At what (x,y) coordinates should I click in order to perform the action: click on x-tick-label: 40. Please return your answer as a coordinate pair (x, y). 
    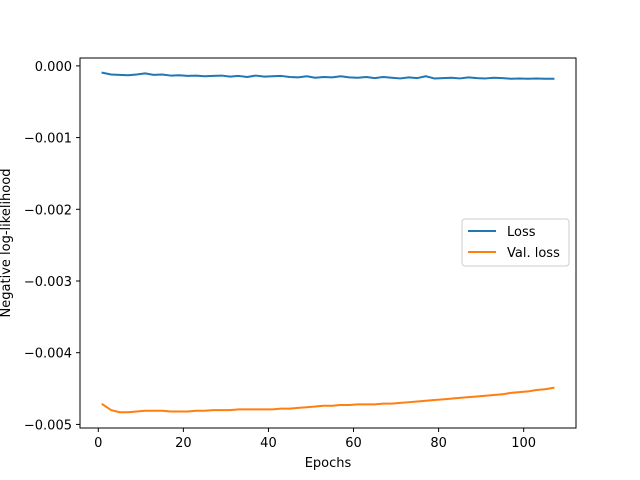
    Looking at the image, I should click on (268, 443).